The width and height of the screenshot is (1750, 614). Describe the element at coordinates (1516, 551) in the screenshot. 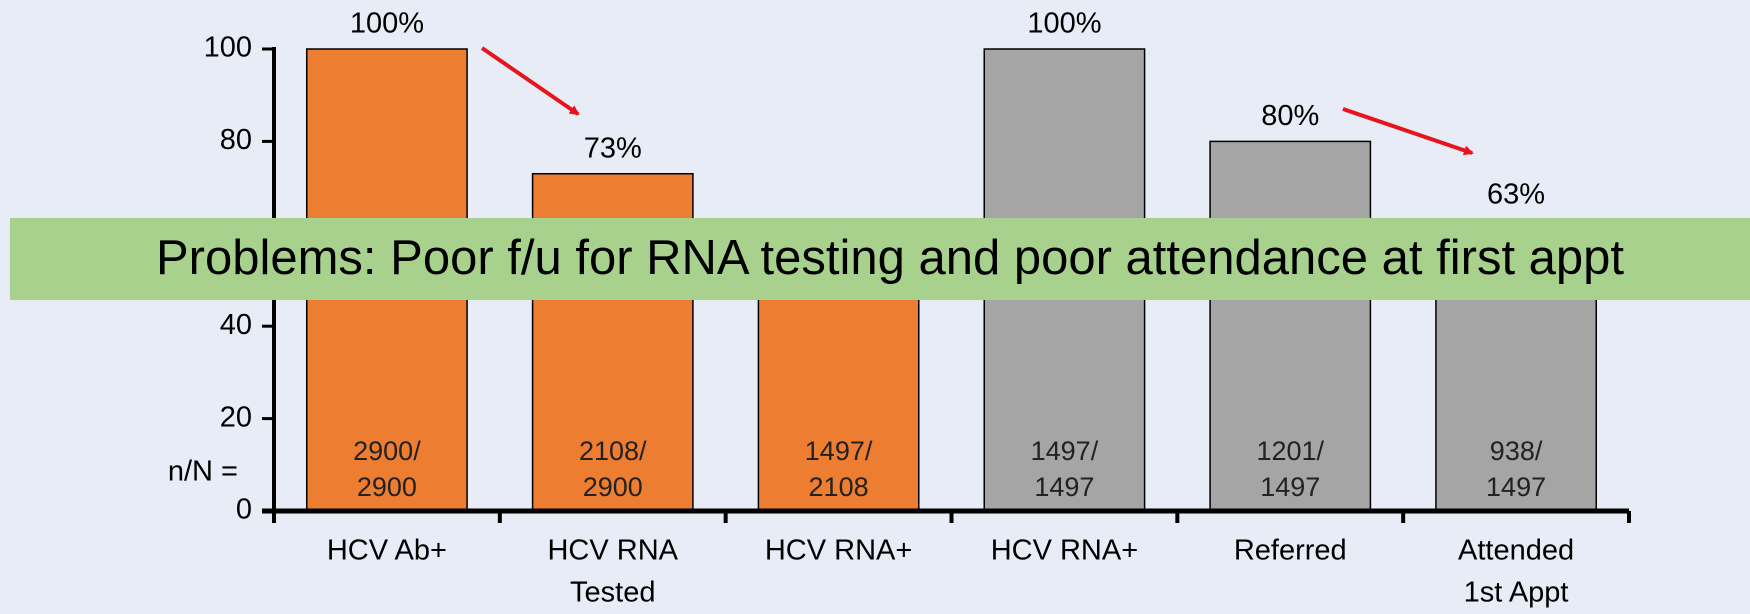

I see `x-tick-label: Attended` at that location.